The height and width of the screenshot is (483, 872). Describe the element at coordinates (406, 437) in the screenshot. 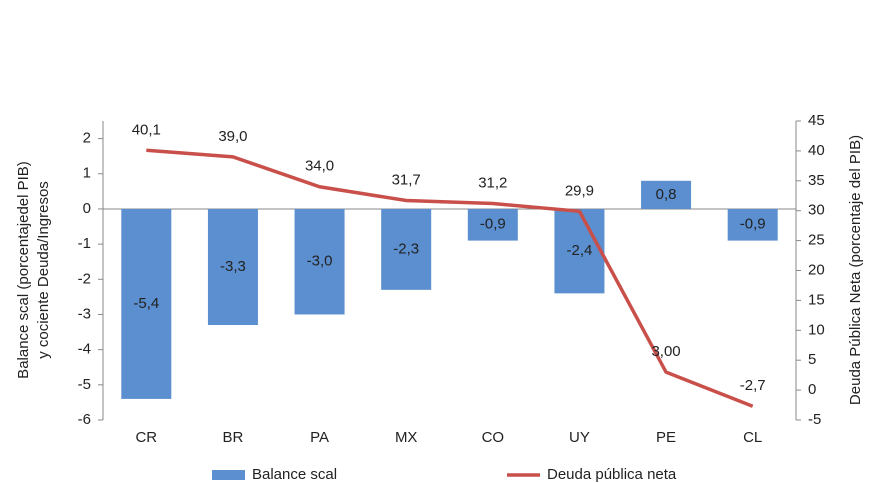

I see `x-tick-label: MX` at that location.